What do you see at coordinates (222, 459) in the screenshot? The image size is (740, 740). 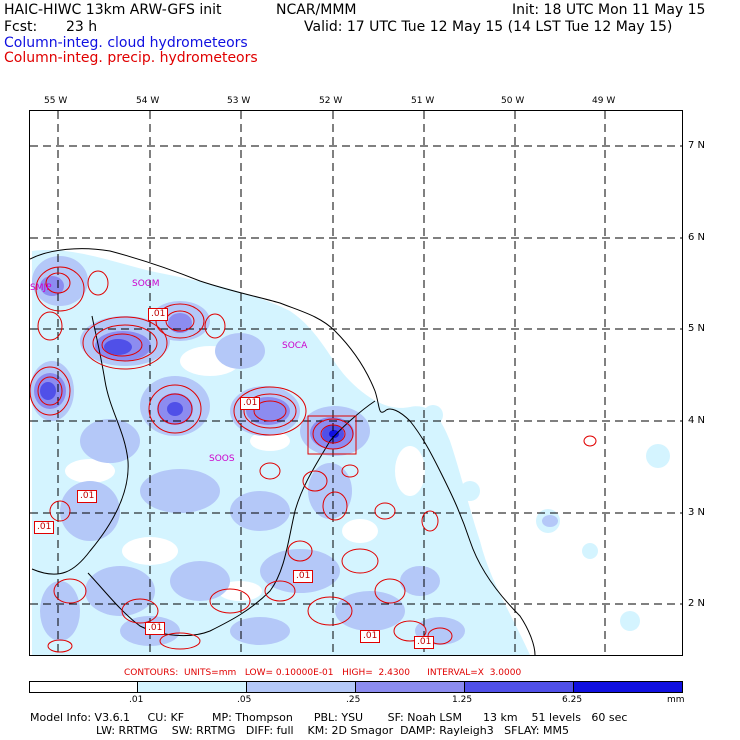 I see `station-label: SOOS` at bounding box center [222, 459].